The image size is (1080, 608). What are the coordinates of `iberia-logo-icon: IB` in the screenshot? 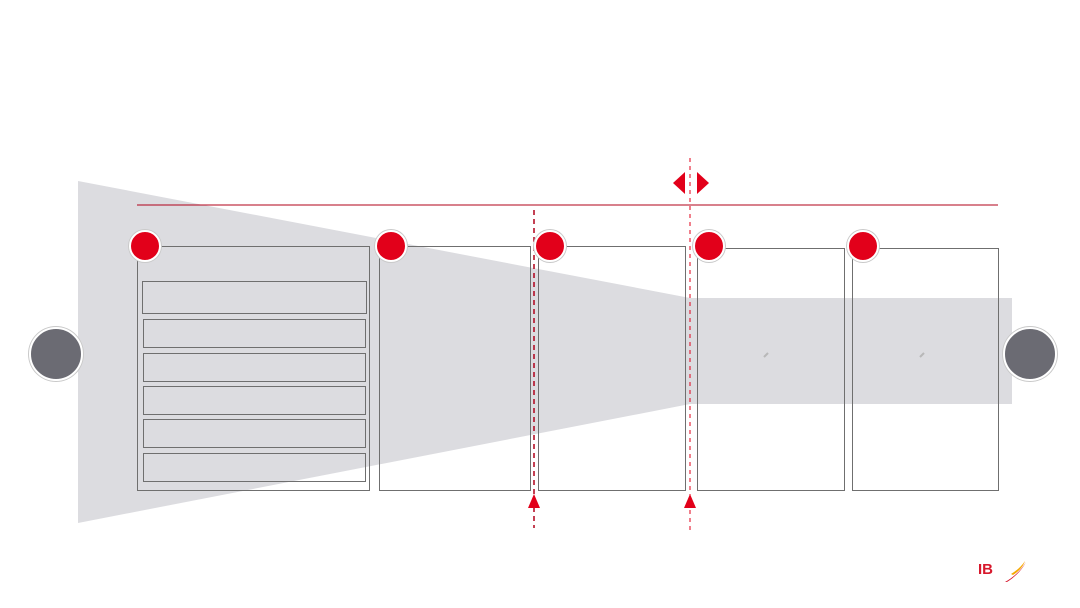 It's located at (1005, 572).